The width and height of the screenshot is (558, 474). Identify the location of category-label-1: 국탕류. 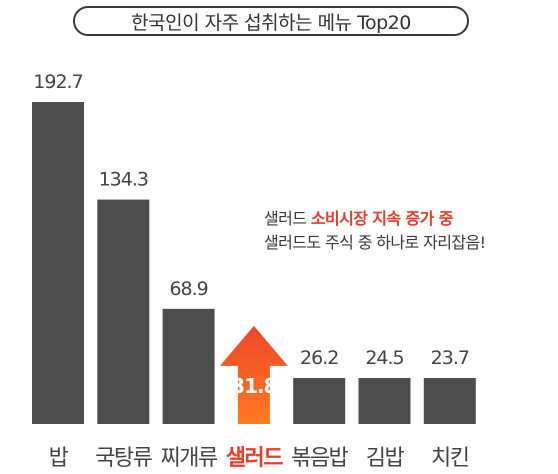
(123, 458).